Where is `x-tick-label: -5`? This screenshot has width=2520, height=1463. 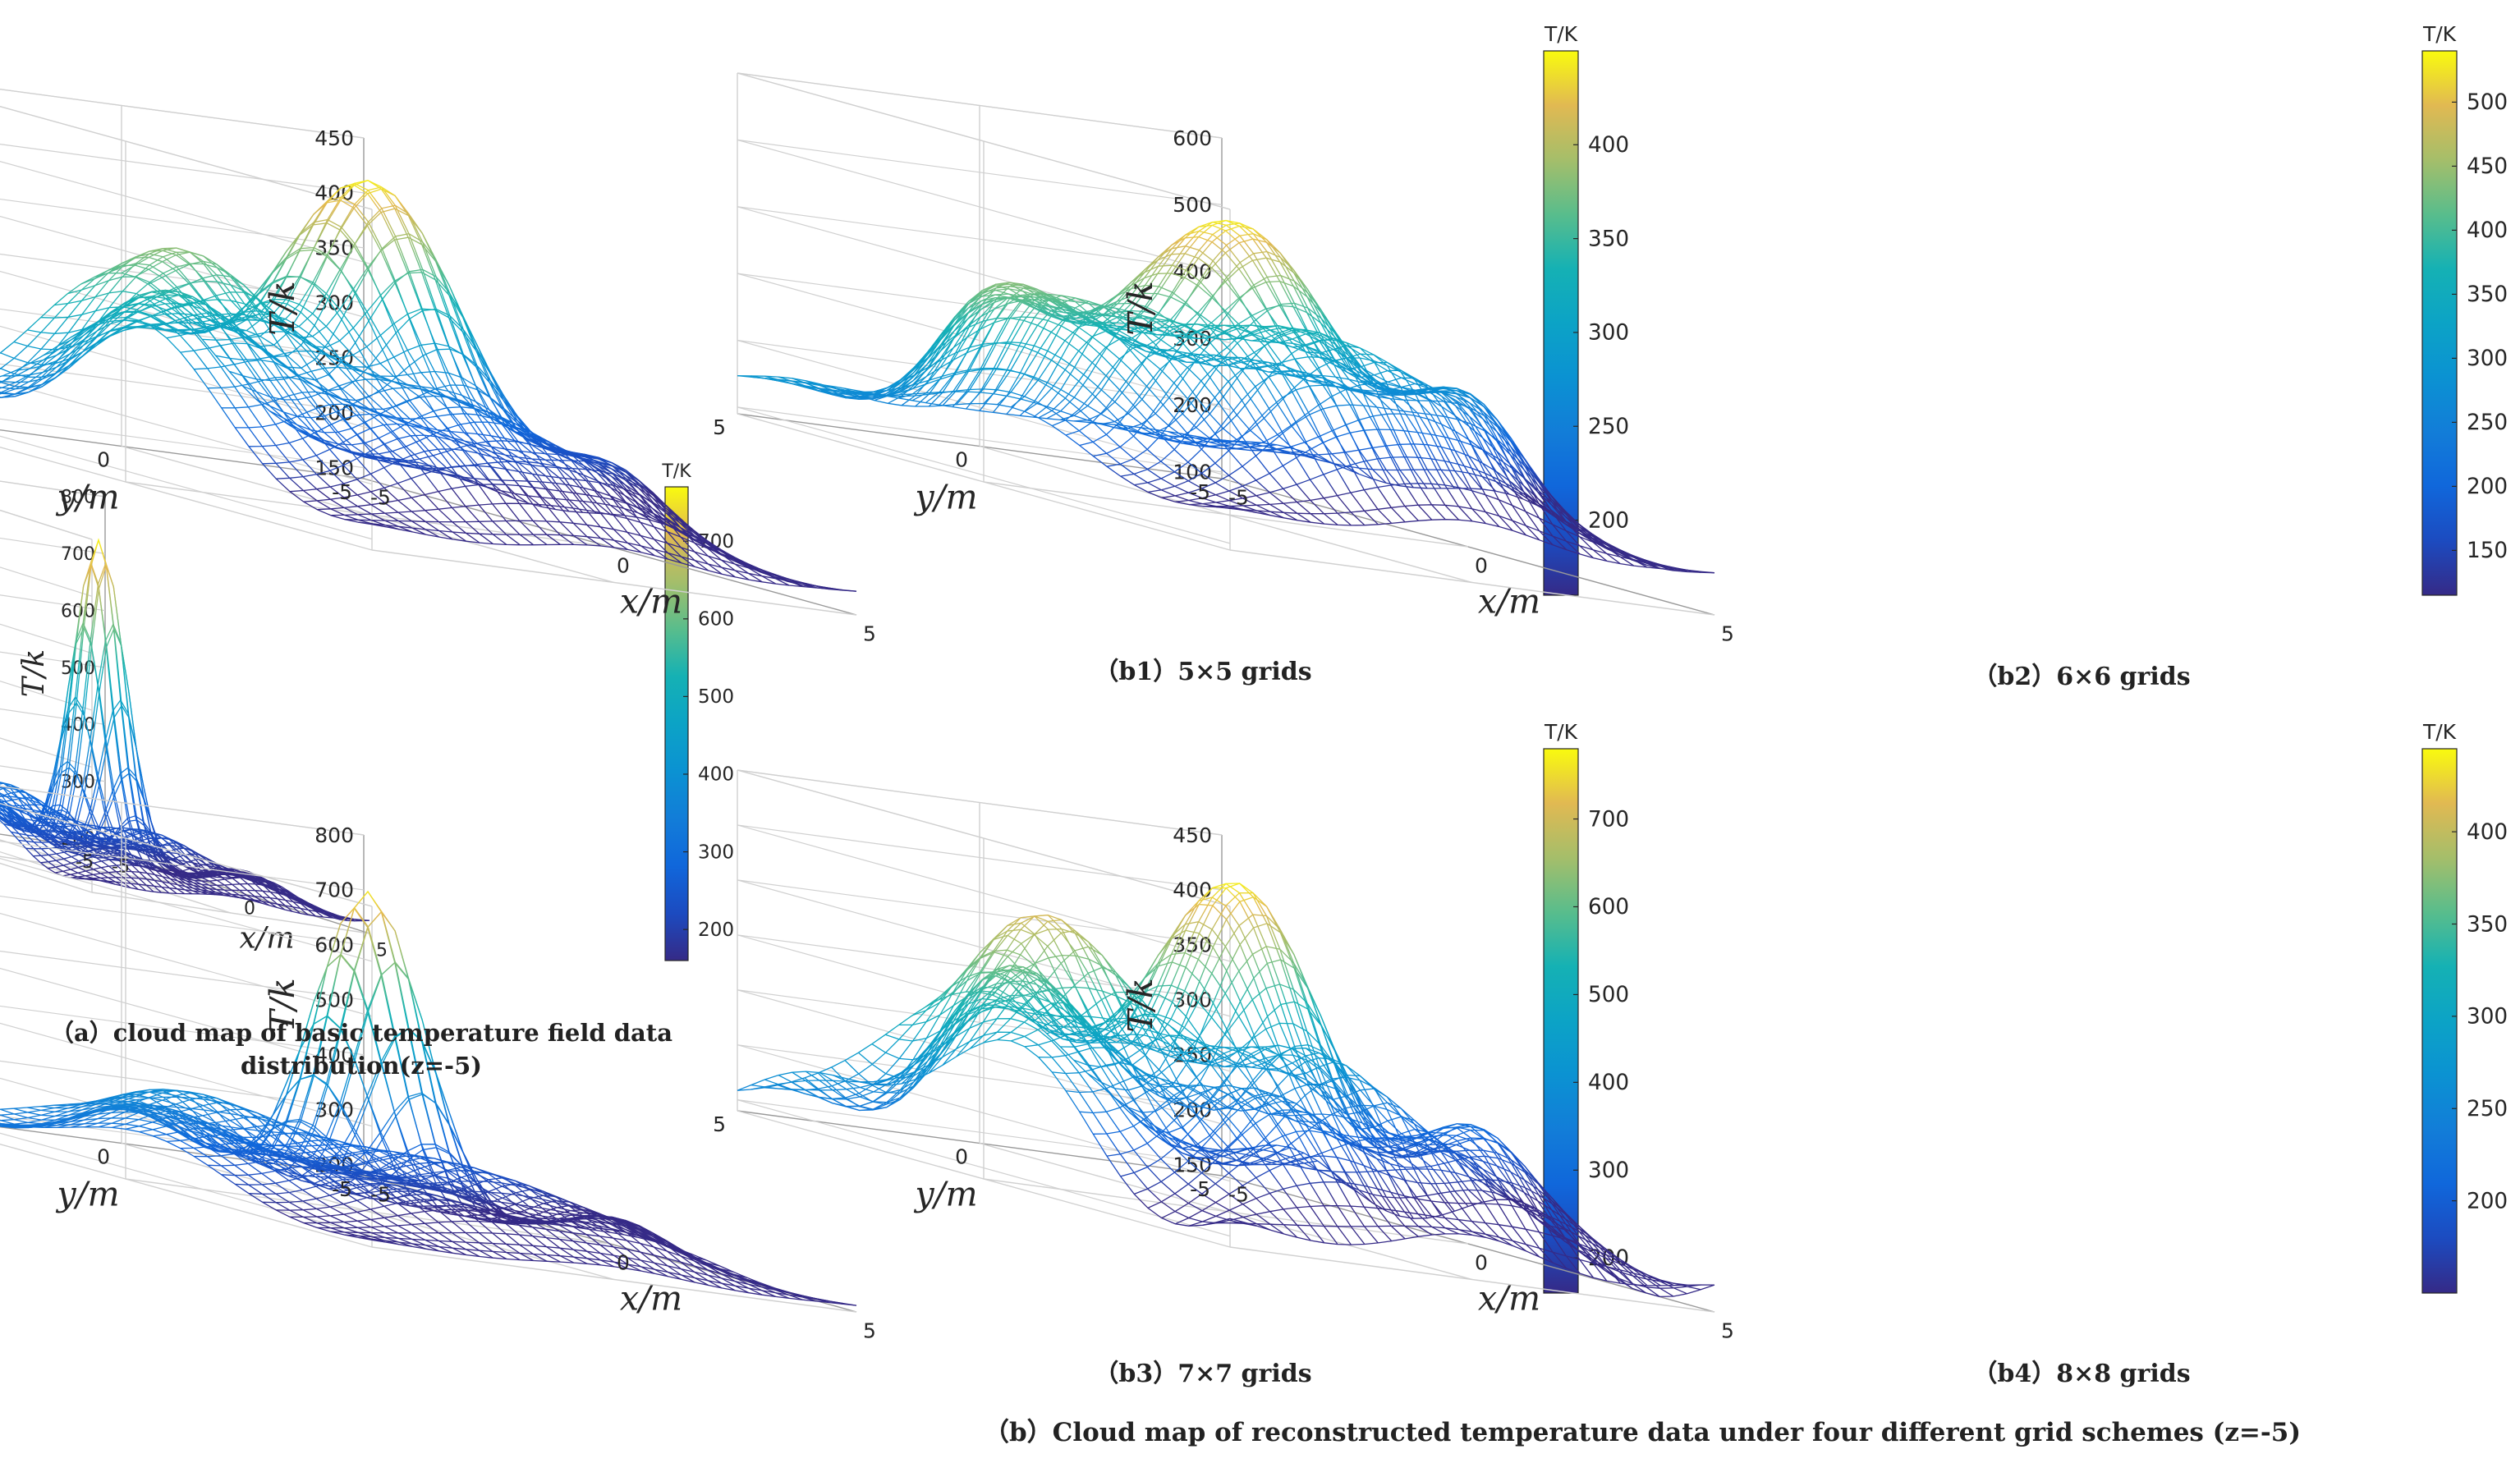
x-tick-label: -5 is located at coordinates (380, 497).